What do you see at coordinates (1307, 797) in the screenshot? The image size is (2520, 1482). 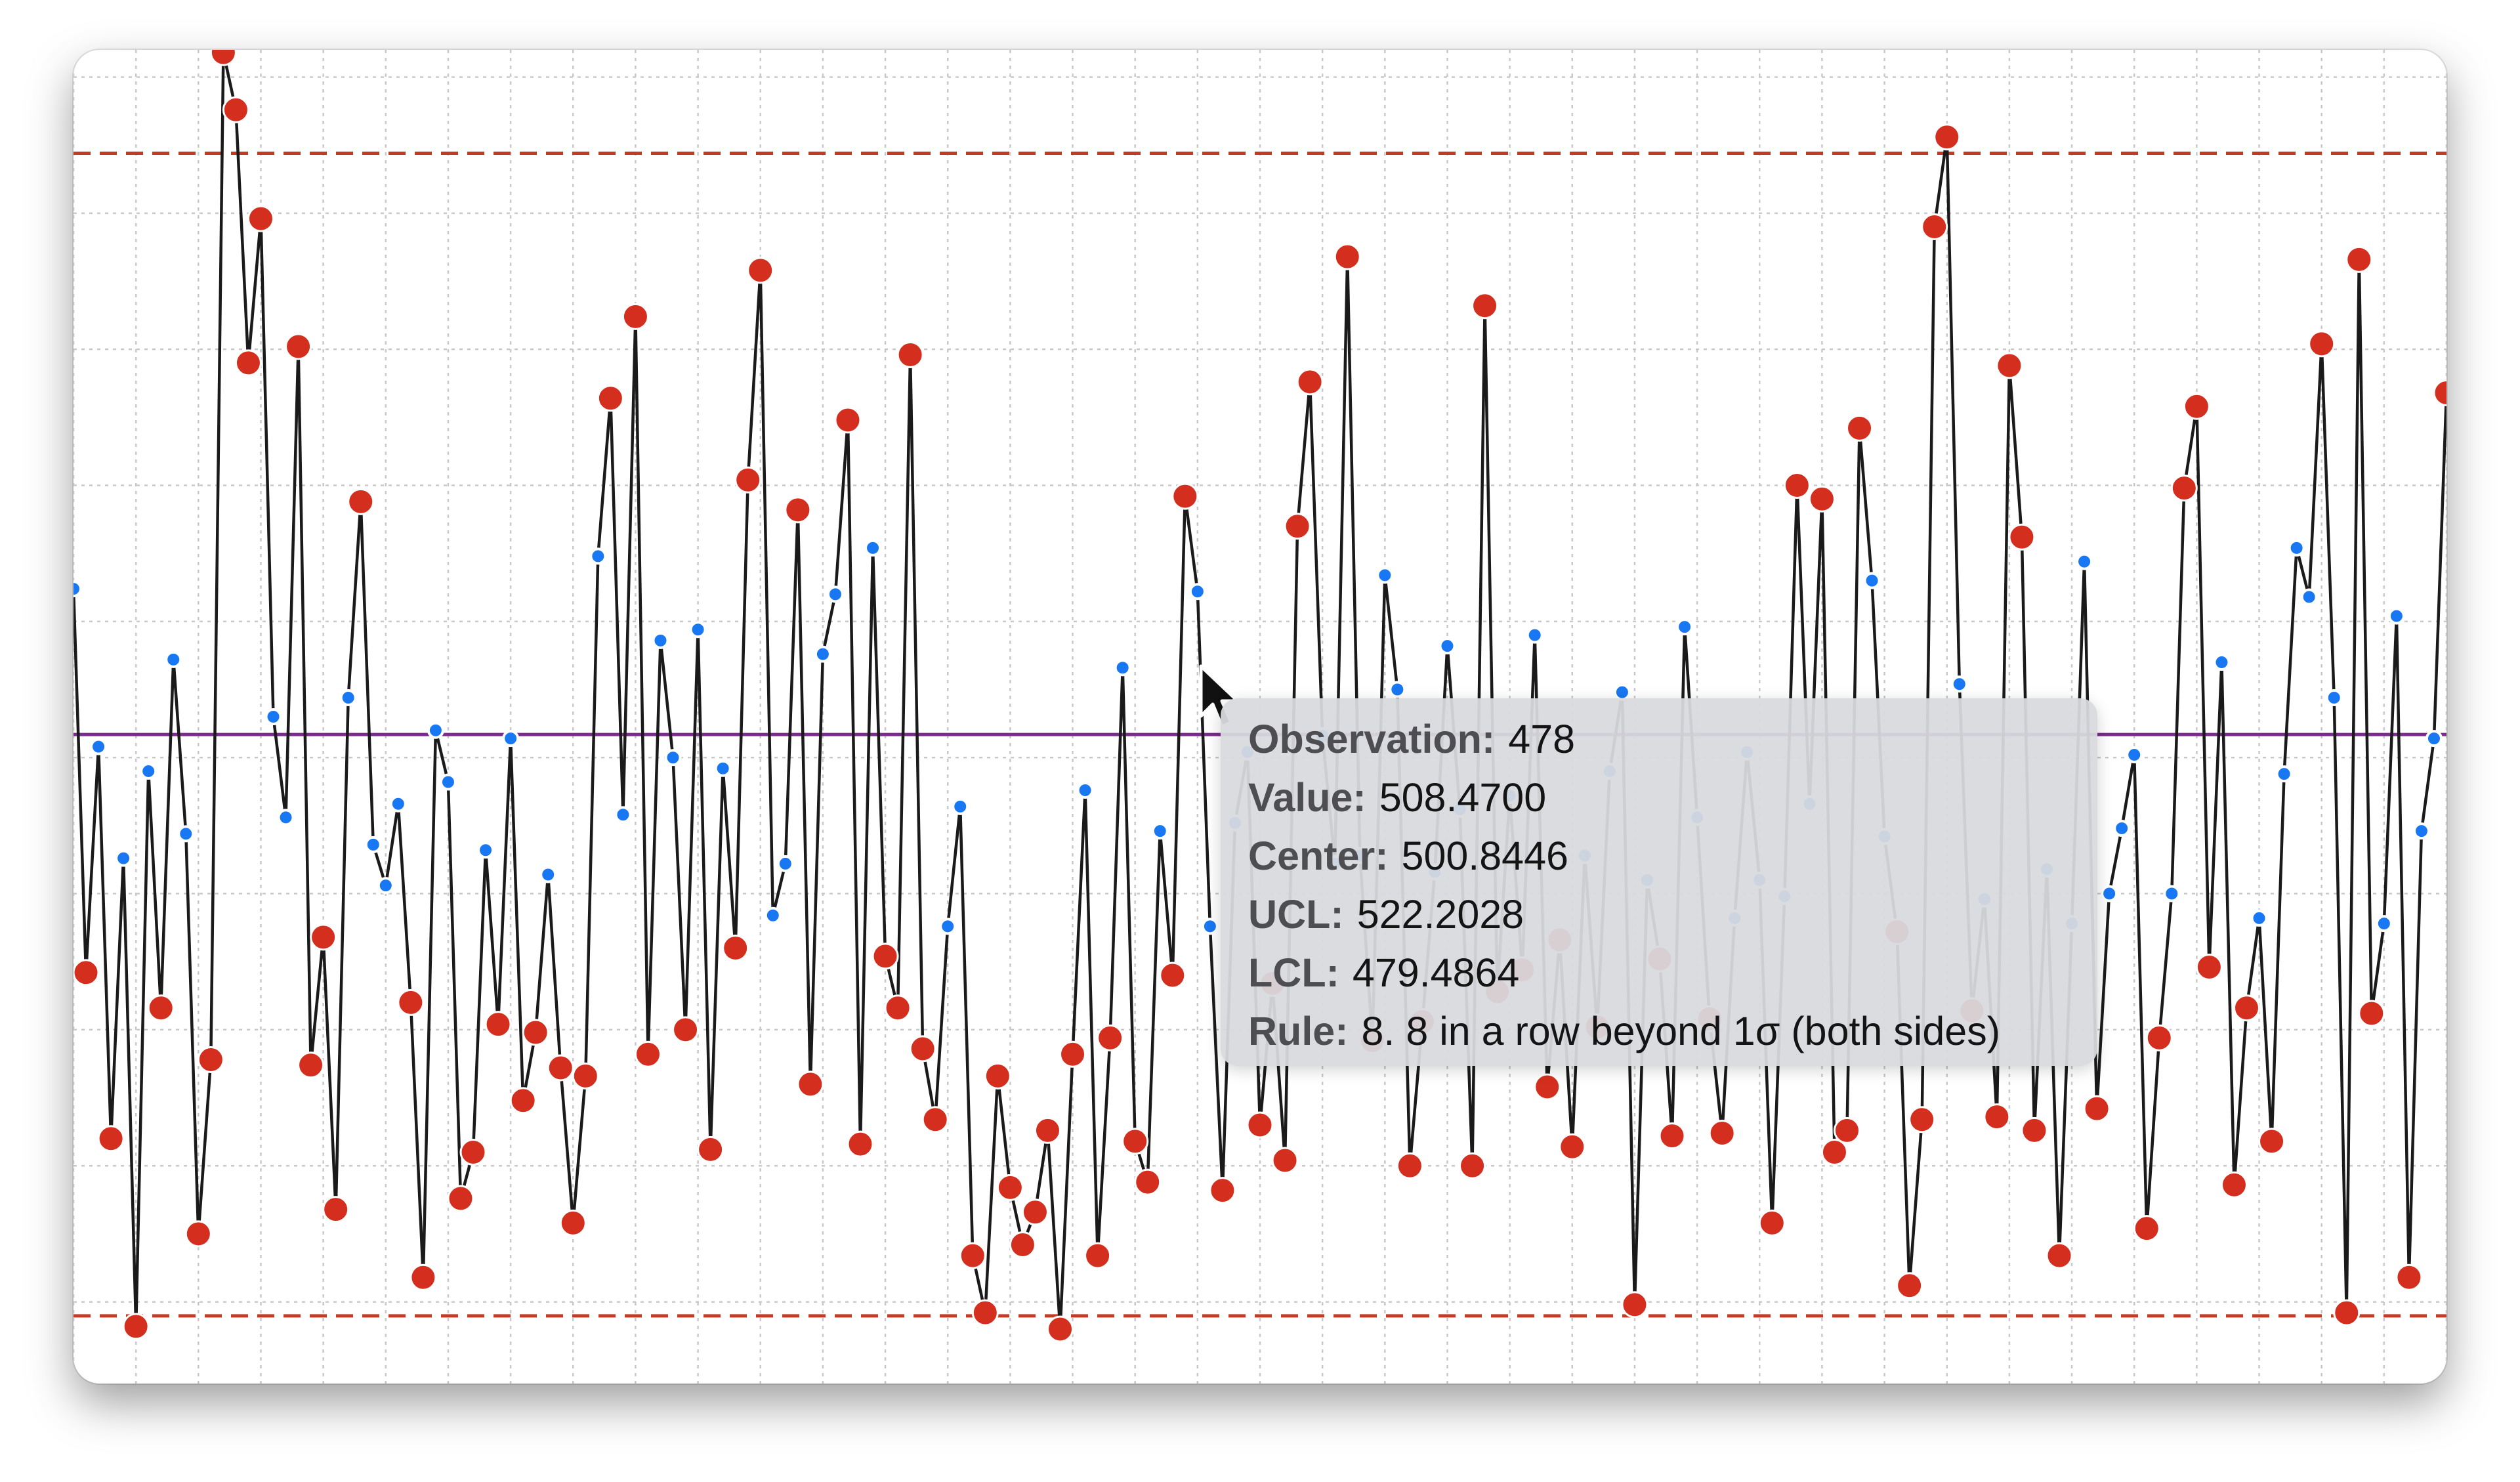 I see `tooltip-key: Value:` at bounding box center [1307, 797].